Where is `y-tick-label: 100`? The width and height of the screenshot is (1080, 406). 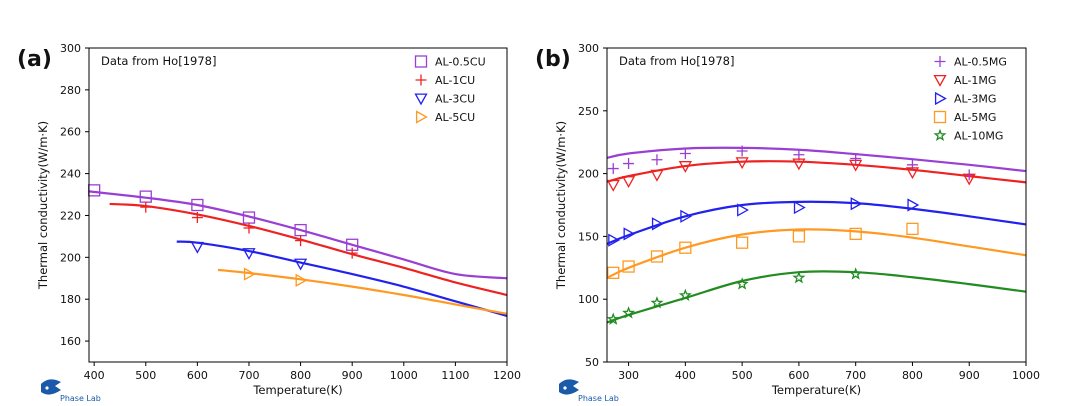 y-tick-label: 100 is located at coordinates (588, 299).